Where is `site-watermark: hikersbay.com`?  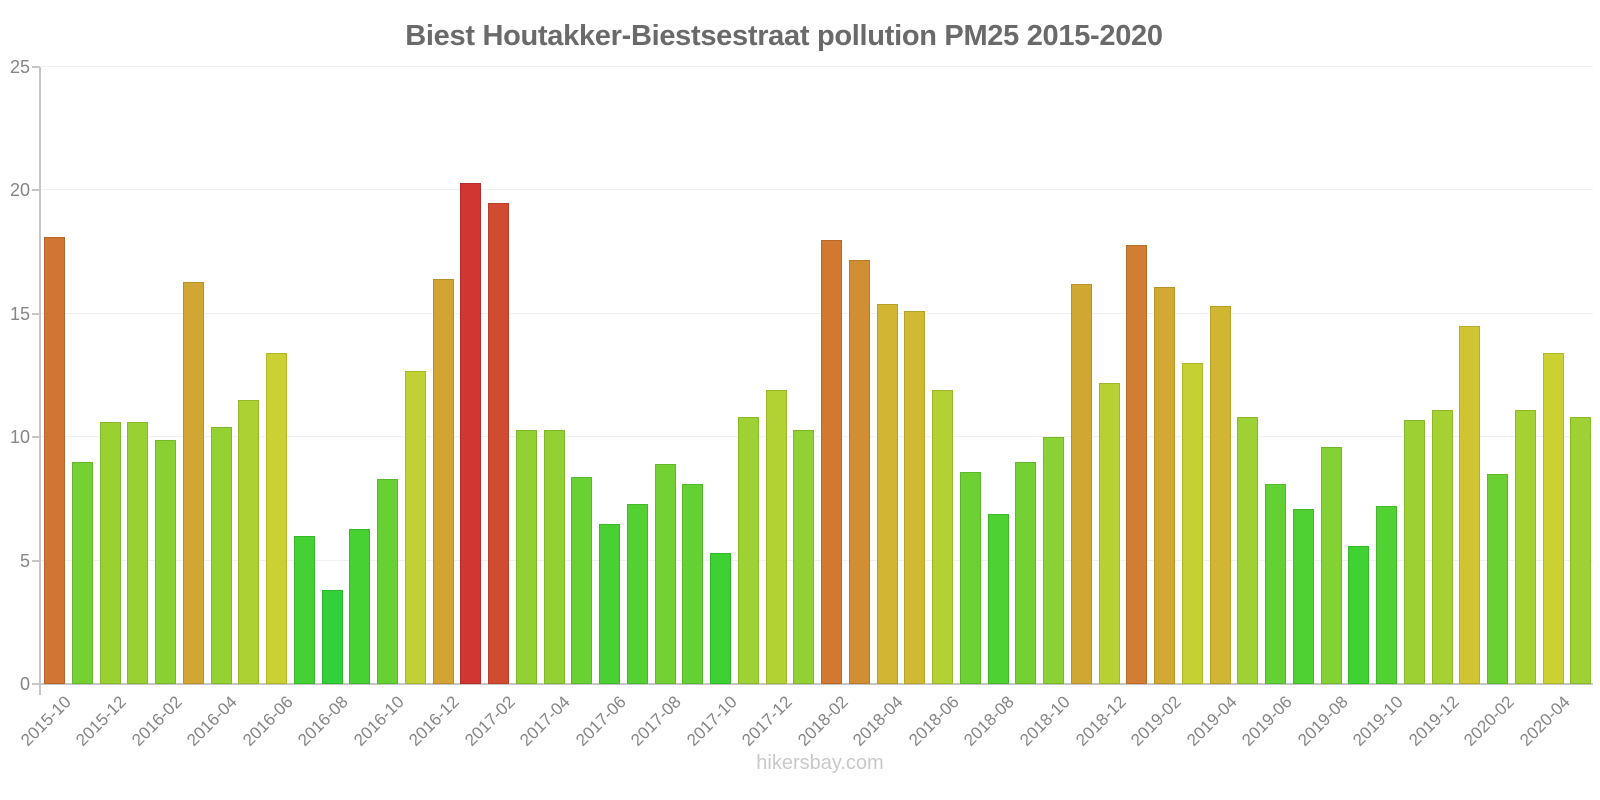
site-watermark: hikersbay.com is located at coordinates (820, 763).